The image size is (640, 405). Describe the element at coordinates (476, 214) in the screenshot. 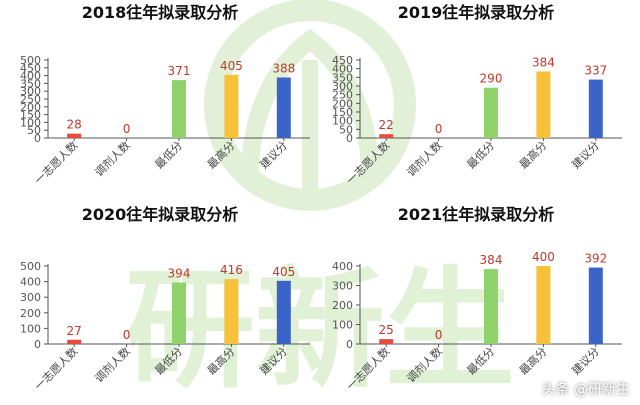

I see `chart-title: 2021往年拟录取分析` at that location.